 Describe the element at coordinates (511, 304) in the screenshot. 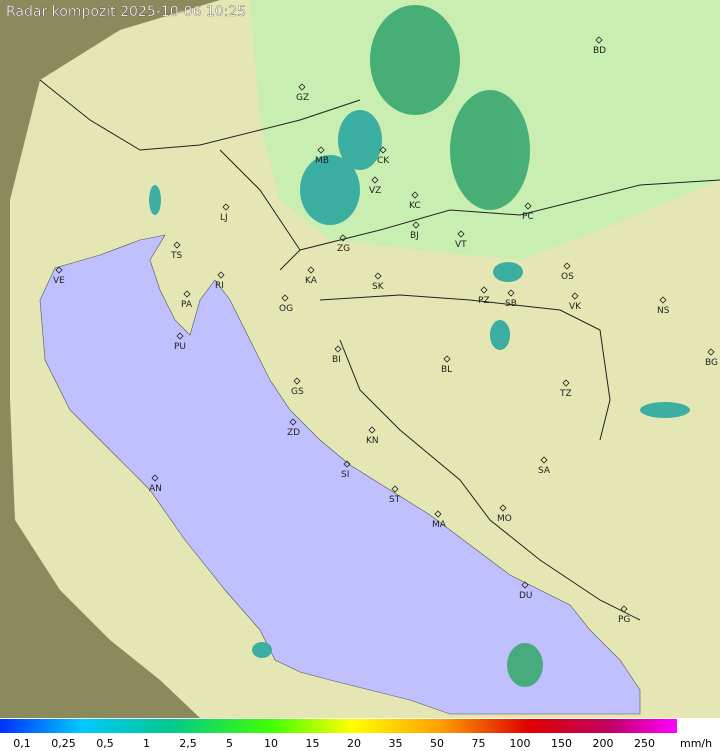

I see `city-label: SB` at that location.